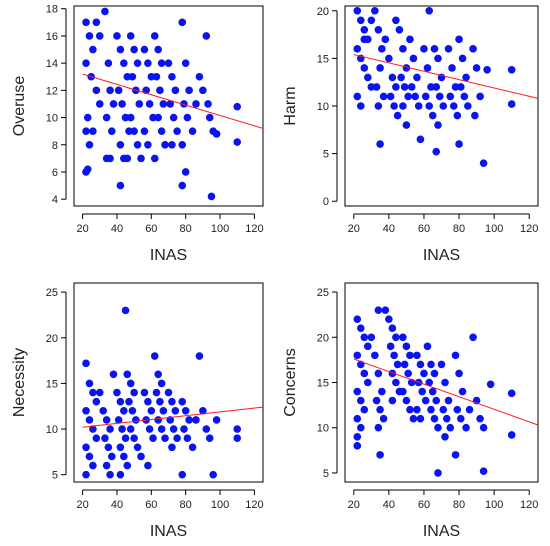 This screenshot has height=546, width=550. Describe the element at coordinates (323, 338) in the screenshot. I see `concerns-y-tick-label: 20` at that location.